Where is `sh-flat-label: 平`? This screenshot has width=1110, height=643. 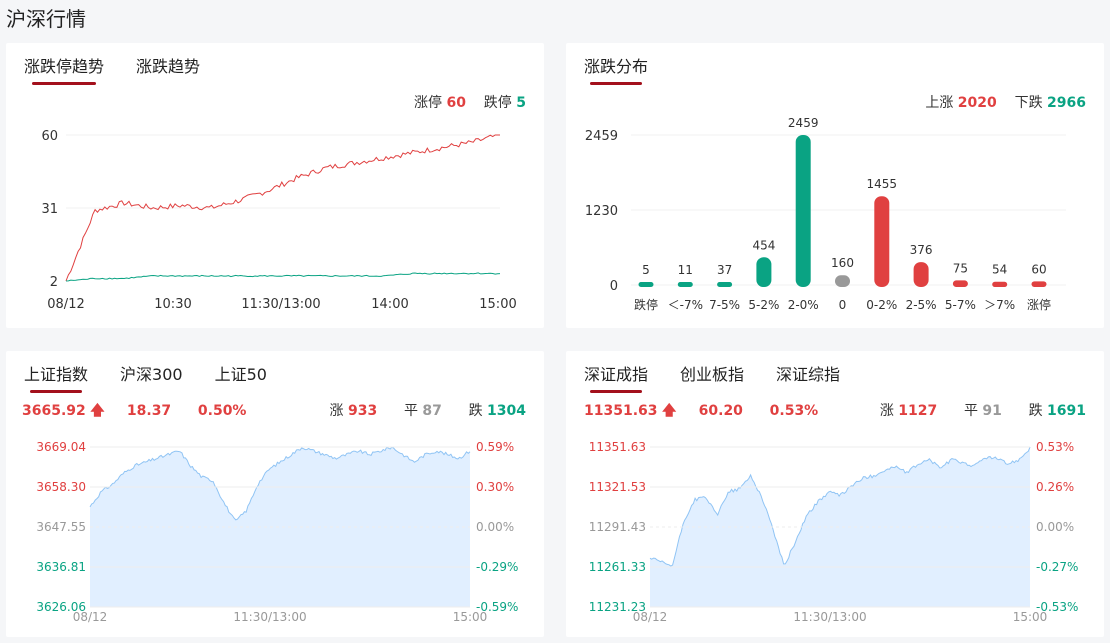 sh-flat-label: 平 is located at coordinates (410, 411).